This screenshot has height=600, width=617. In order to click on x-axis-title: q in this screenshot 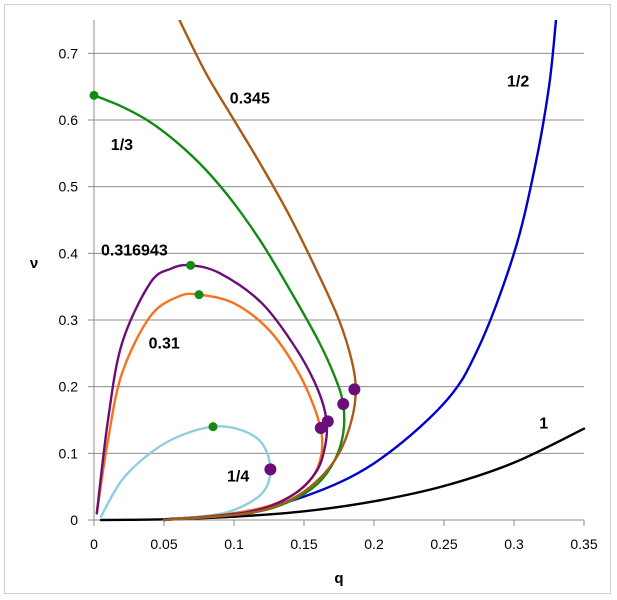, I will do `click(338, 578)`.